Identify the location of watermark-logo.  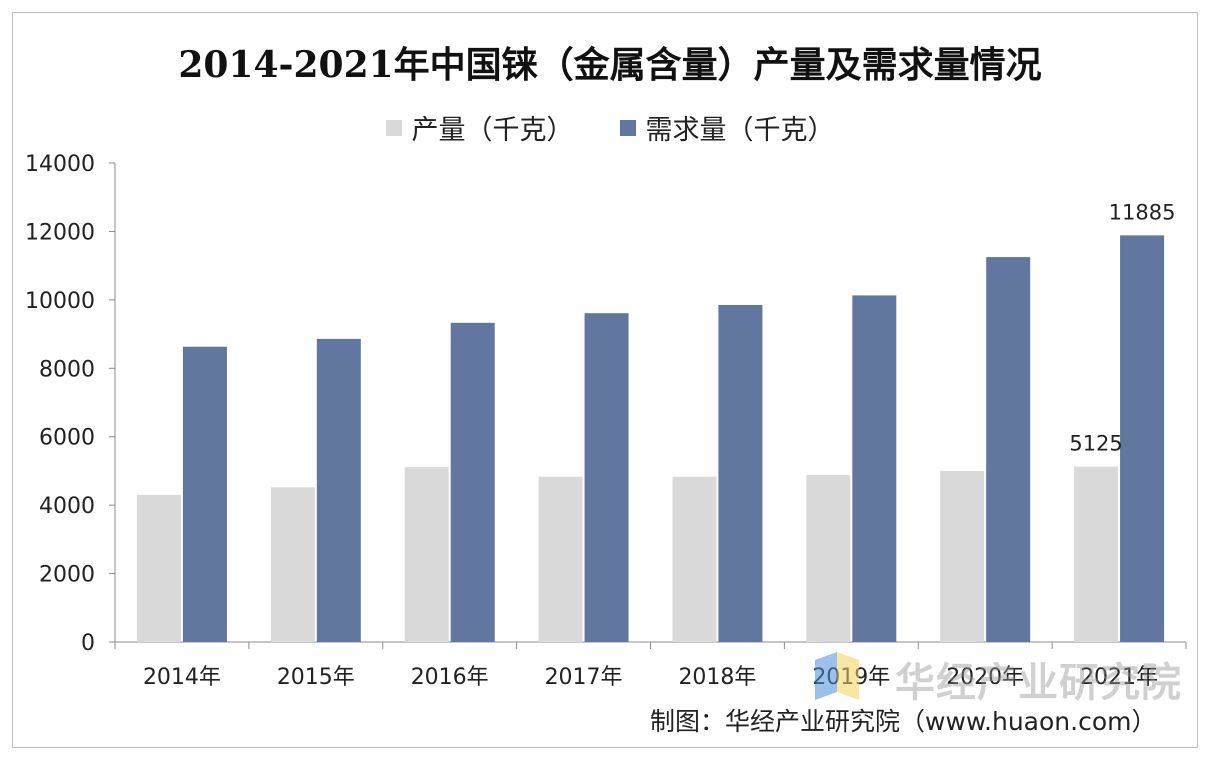
(846, 676).